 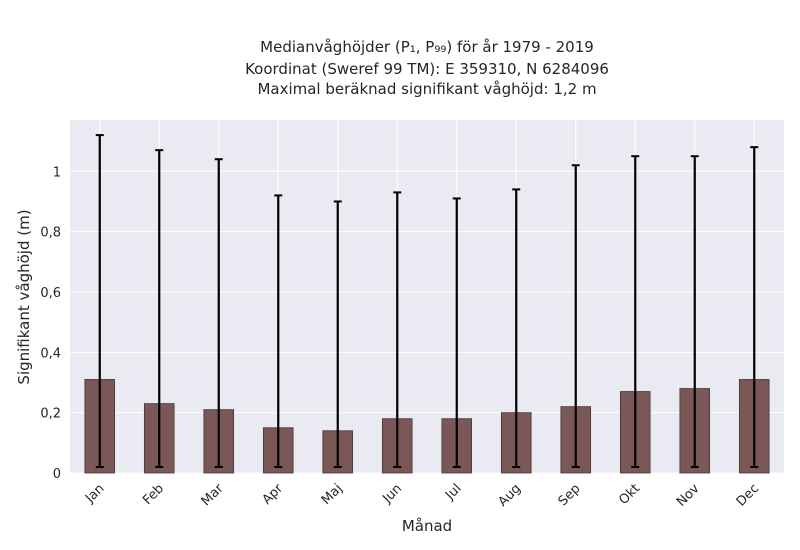 I want to click on y-tick-labels: 0 0,2 0,4 0,6 0,8 1, so click(x=50, y=323).